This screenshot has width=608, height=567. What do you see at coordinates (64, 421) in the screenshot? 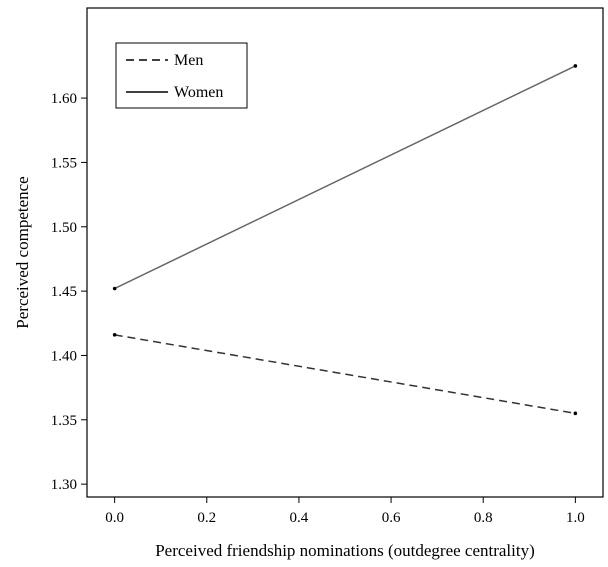
I see `y-tick-label: 1.35` at bounding box center [64, 421].